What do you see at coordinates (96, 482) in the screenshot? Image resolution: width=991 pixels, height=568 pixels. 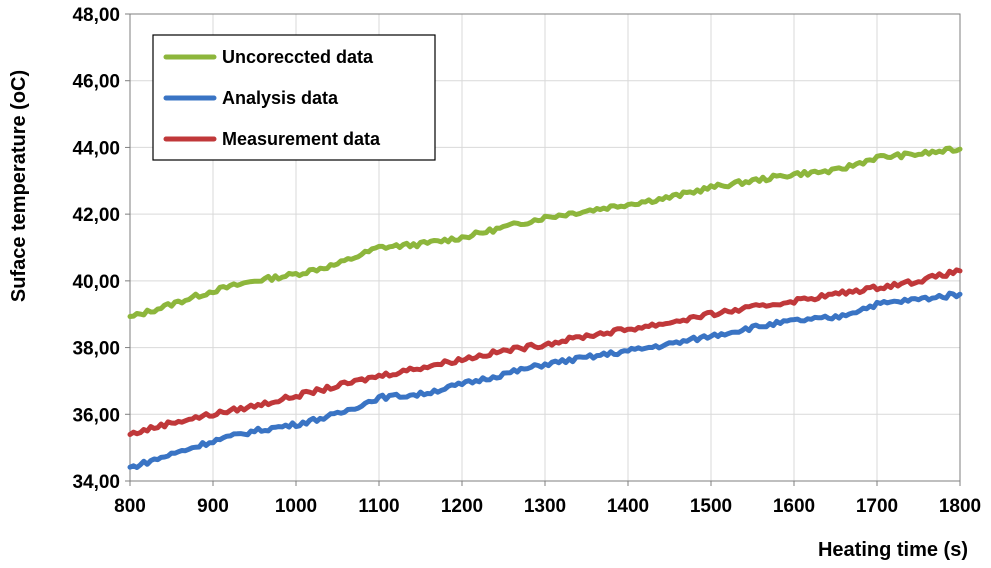 I see `y-tick-label: 34,00` at bounding box center [96, 482].